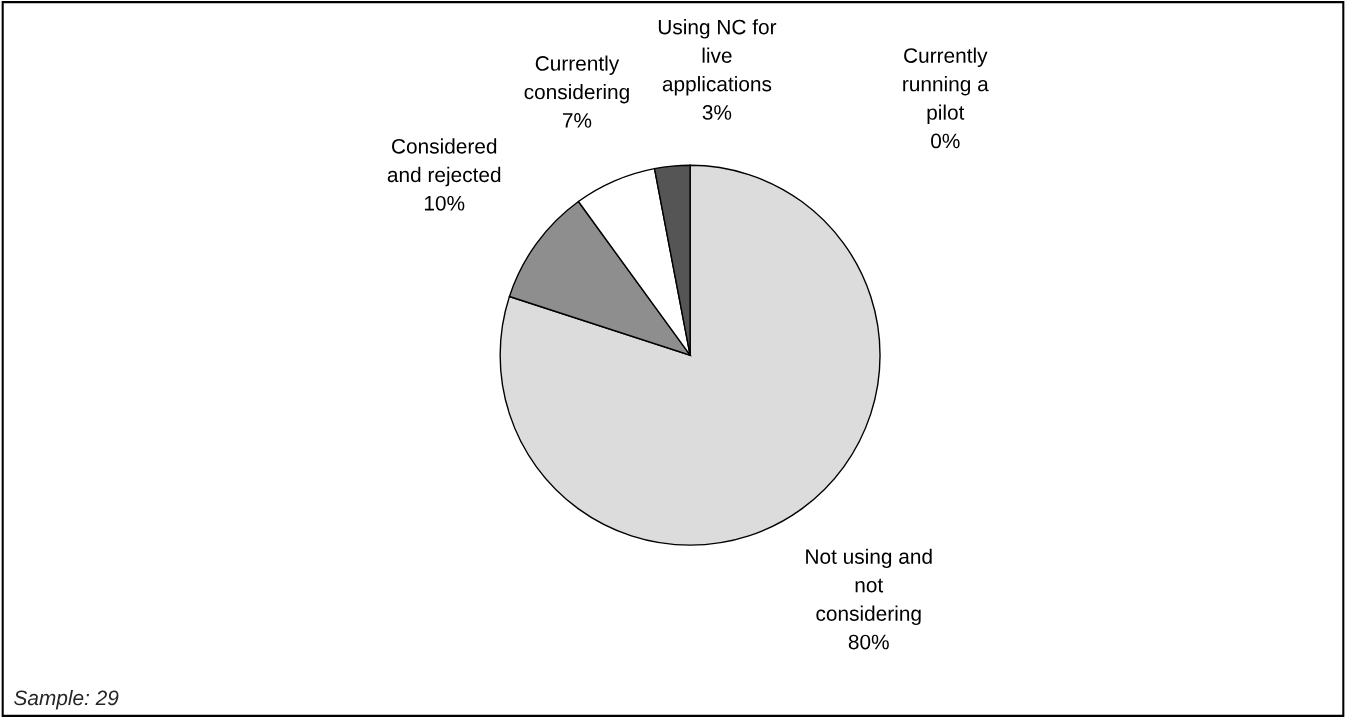 The width and height of the screenshot is (1346, 718). What do you see at coordinates (444, 162) in the screenshot?
I see `slice-label: Considered and rejected` at bounding box center [444, 162].